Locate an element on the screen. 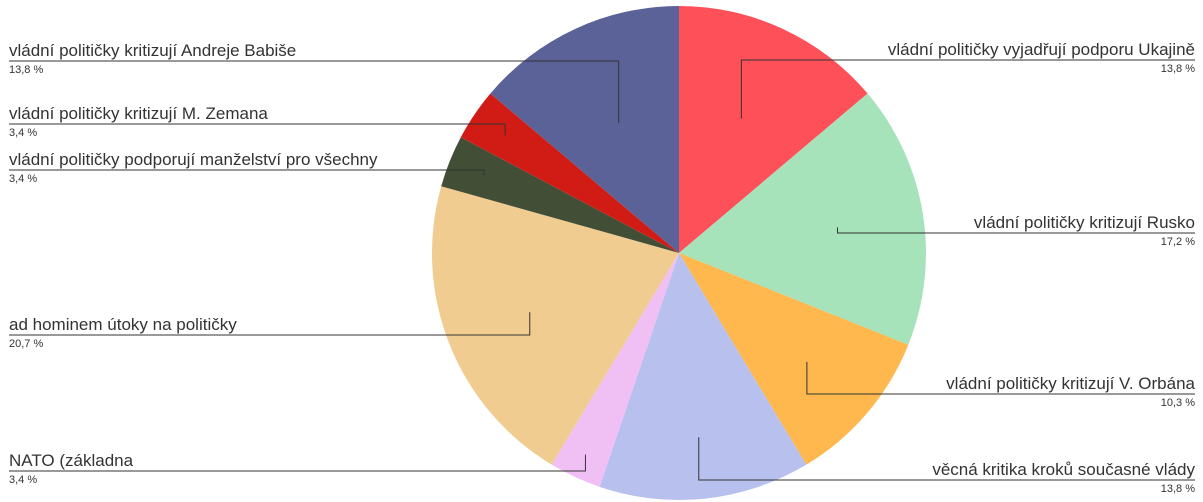 The width and height of the screenshot is (1203, 502). slice-label: ad hominem útoky na političky is located at coordinates (123, 324).